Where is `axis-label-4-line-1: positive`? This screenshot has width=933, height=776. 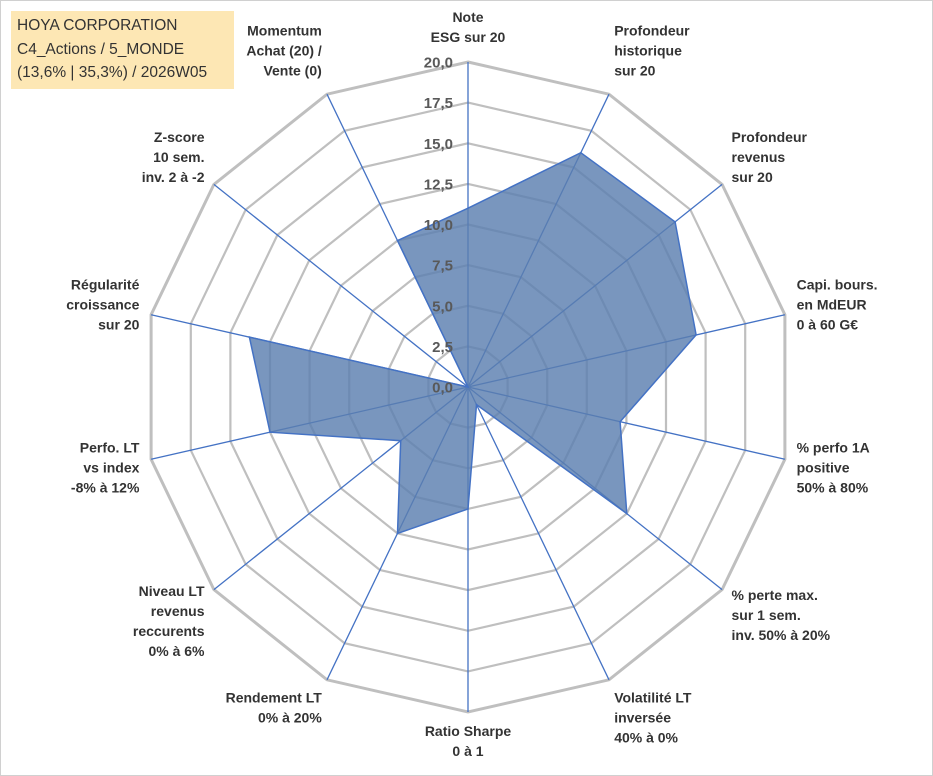 axis-label-4-line-1: positive is located at coordinates (823, 468).